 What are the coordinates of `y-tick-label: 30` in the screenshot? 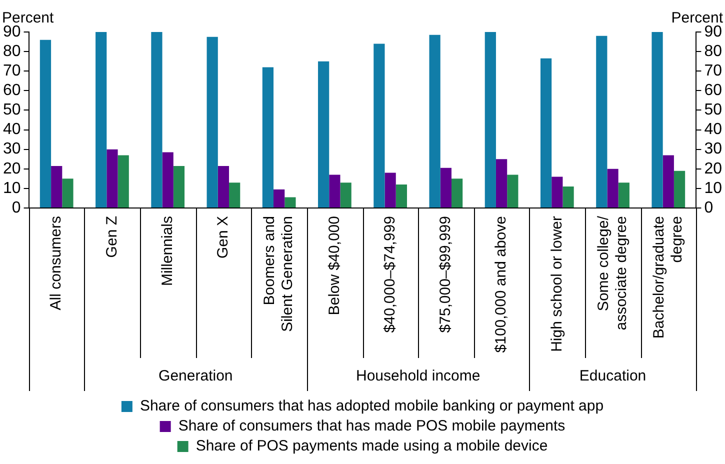 It's located at (12, 149).